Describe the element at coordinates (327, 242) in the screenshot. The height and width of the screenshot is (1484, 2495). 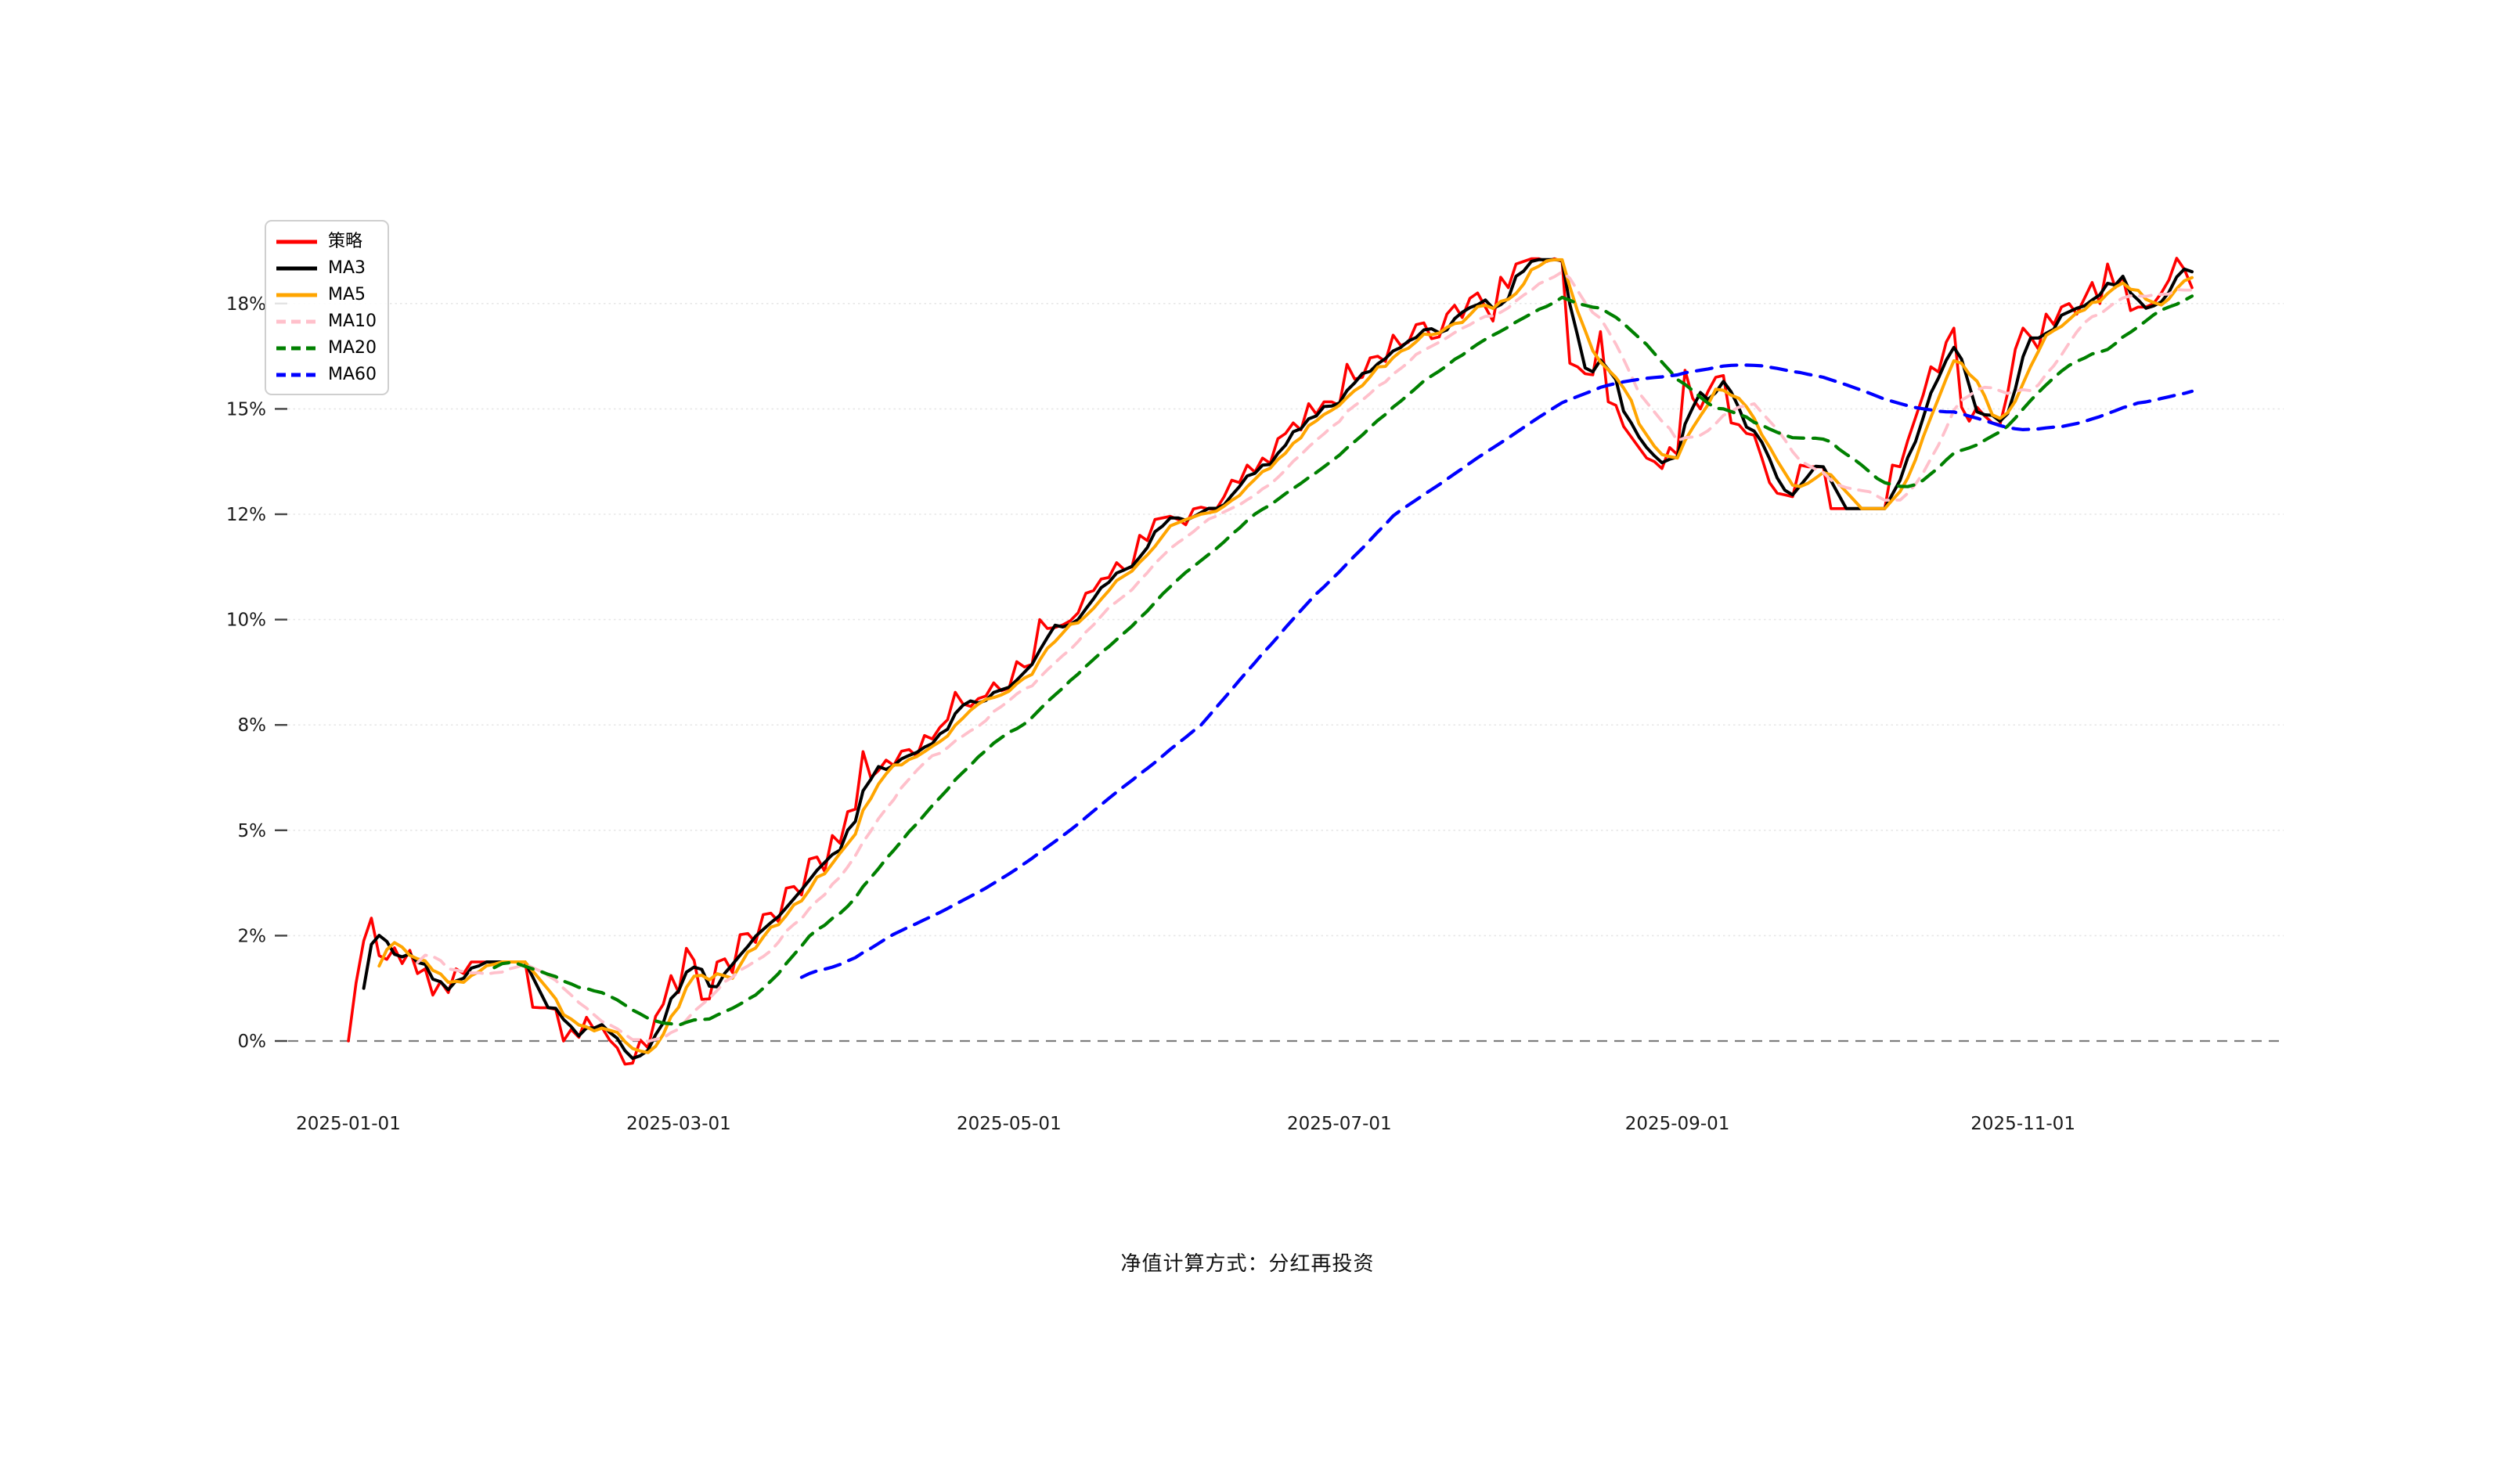
I see `legend-item-strategy: 策略` at that location.